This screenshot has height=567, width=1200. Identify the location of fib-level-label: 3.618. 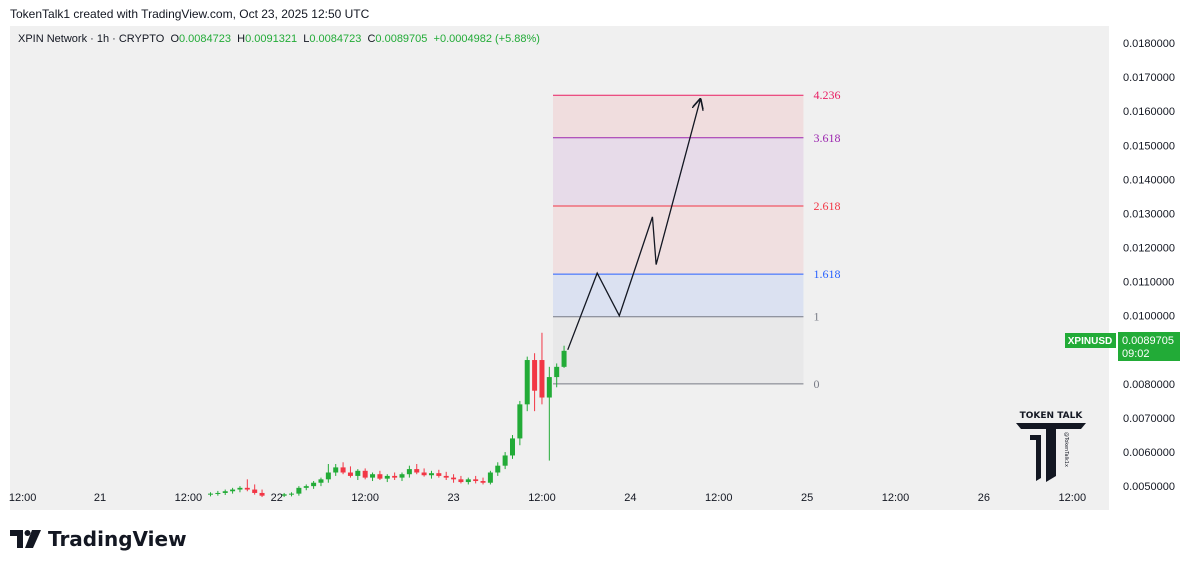
(826, 138).